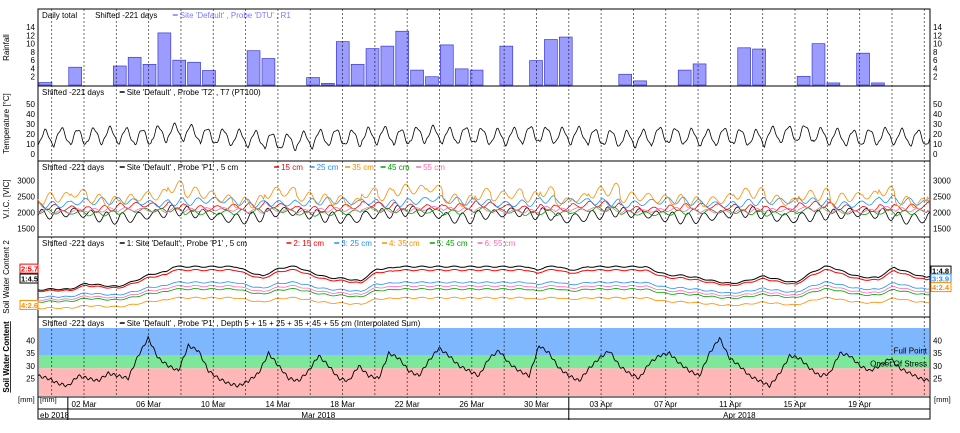 The width and height of the screenshot is (960, 433). I want to click on y-tick-label-right: 4, so click(935, 68).